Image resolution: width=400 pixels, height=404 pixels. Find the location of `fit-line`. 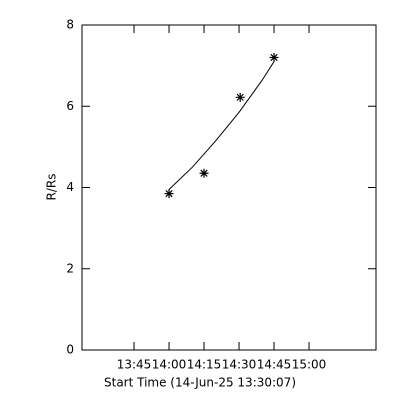

fit-line is located at coordinates (221, 125).